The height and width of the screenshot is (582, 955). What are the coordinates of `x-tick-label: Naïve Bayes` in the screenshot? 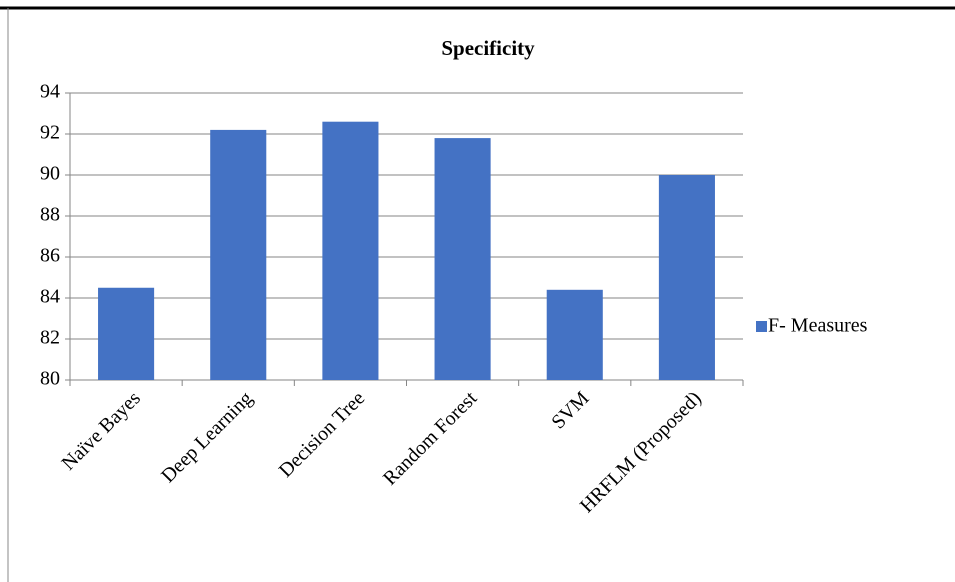 It's located at (101, 431).